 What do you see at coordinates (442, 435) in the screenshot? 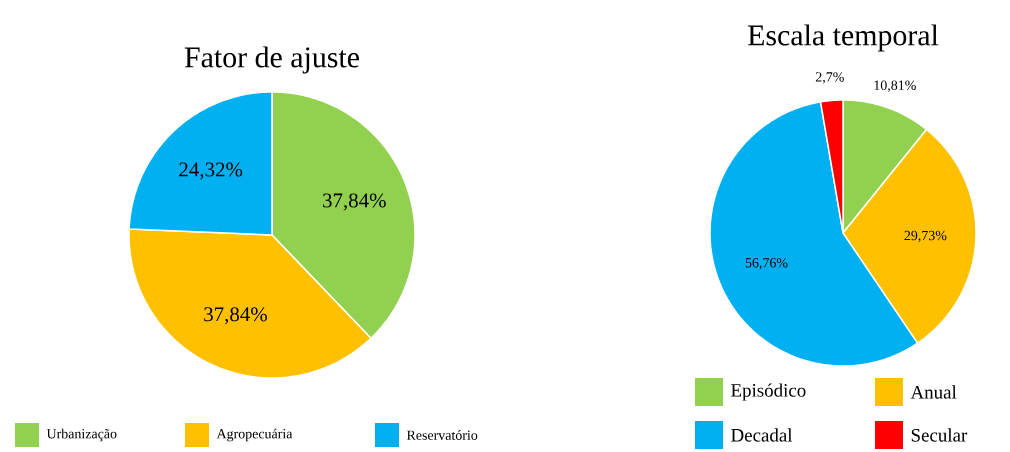
I see `legend-label: Reservatório` at bounding box center [442, 435].